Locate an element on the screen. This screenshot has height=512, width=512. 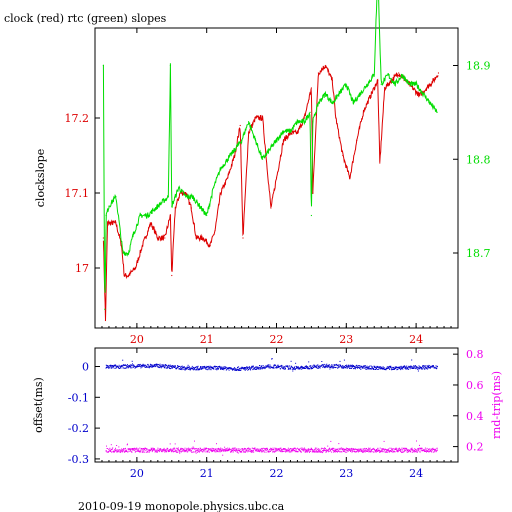
y2-tick-label: 0.6 is located at coordinates (475, 385).